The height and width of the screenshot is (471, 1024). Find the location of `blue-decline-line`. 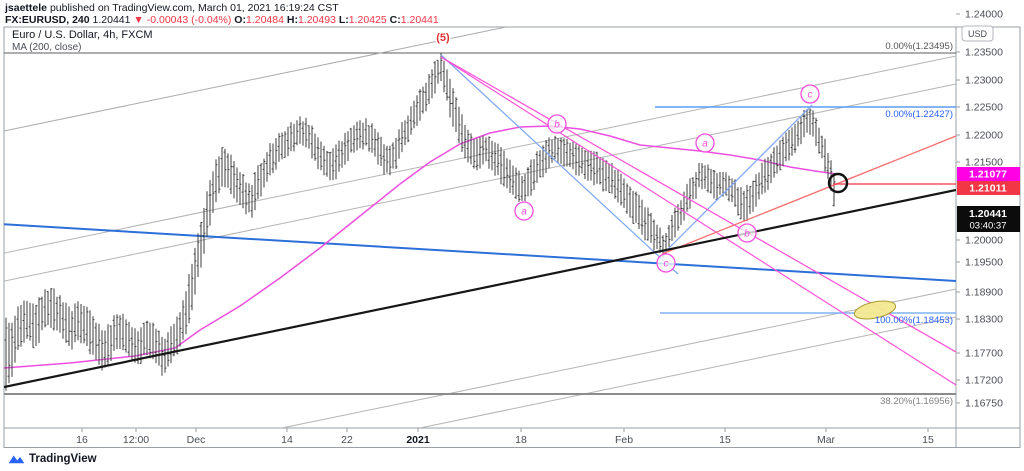

blue-decline-line is located at coordinates (559, 164).